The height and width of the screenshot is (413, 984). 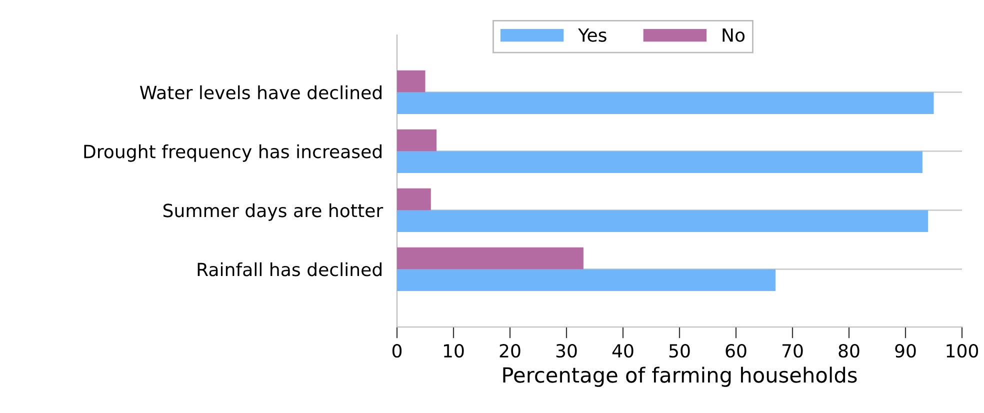 What do you see at coordinates (962, 351) in the screenshot?
I see `x-tick-label: 100` at bounding box center [962, 351].